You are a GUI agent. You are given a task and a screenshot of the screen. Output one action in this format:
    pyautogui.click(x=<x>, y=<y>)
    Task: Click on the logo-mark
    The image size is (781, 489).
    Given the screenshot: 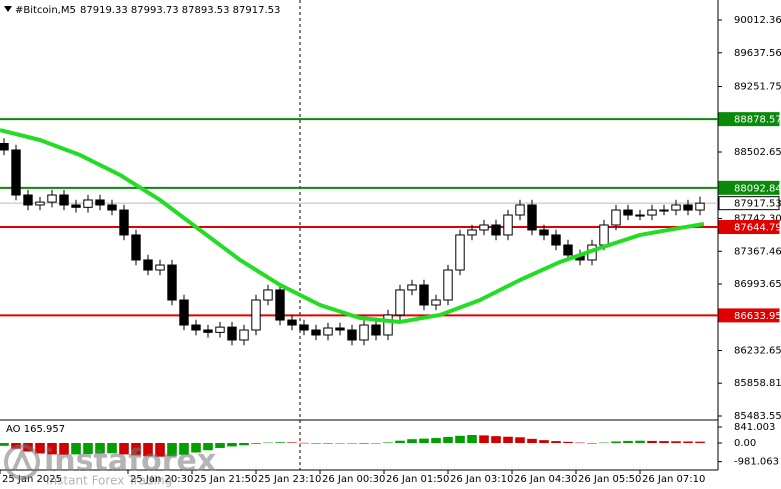 What is the action you would take?
    pyautogui.click(x=22, y=459)
    